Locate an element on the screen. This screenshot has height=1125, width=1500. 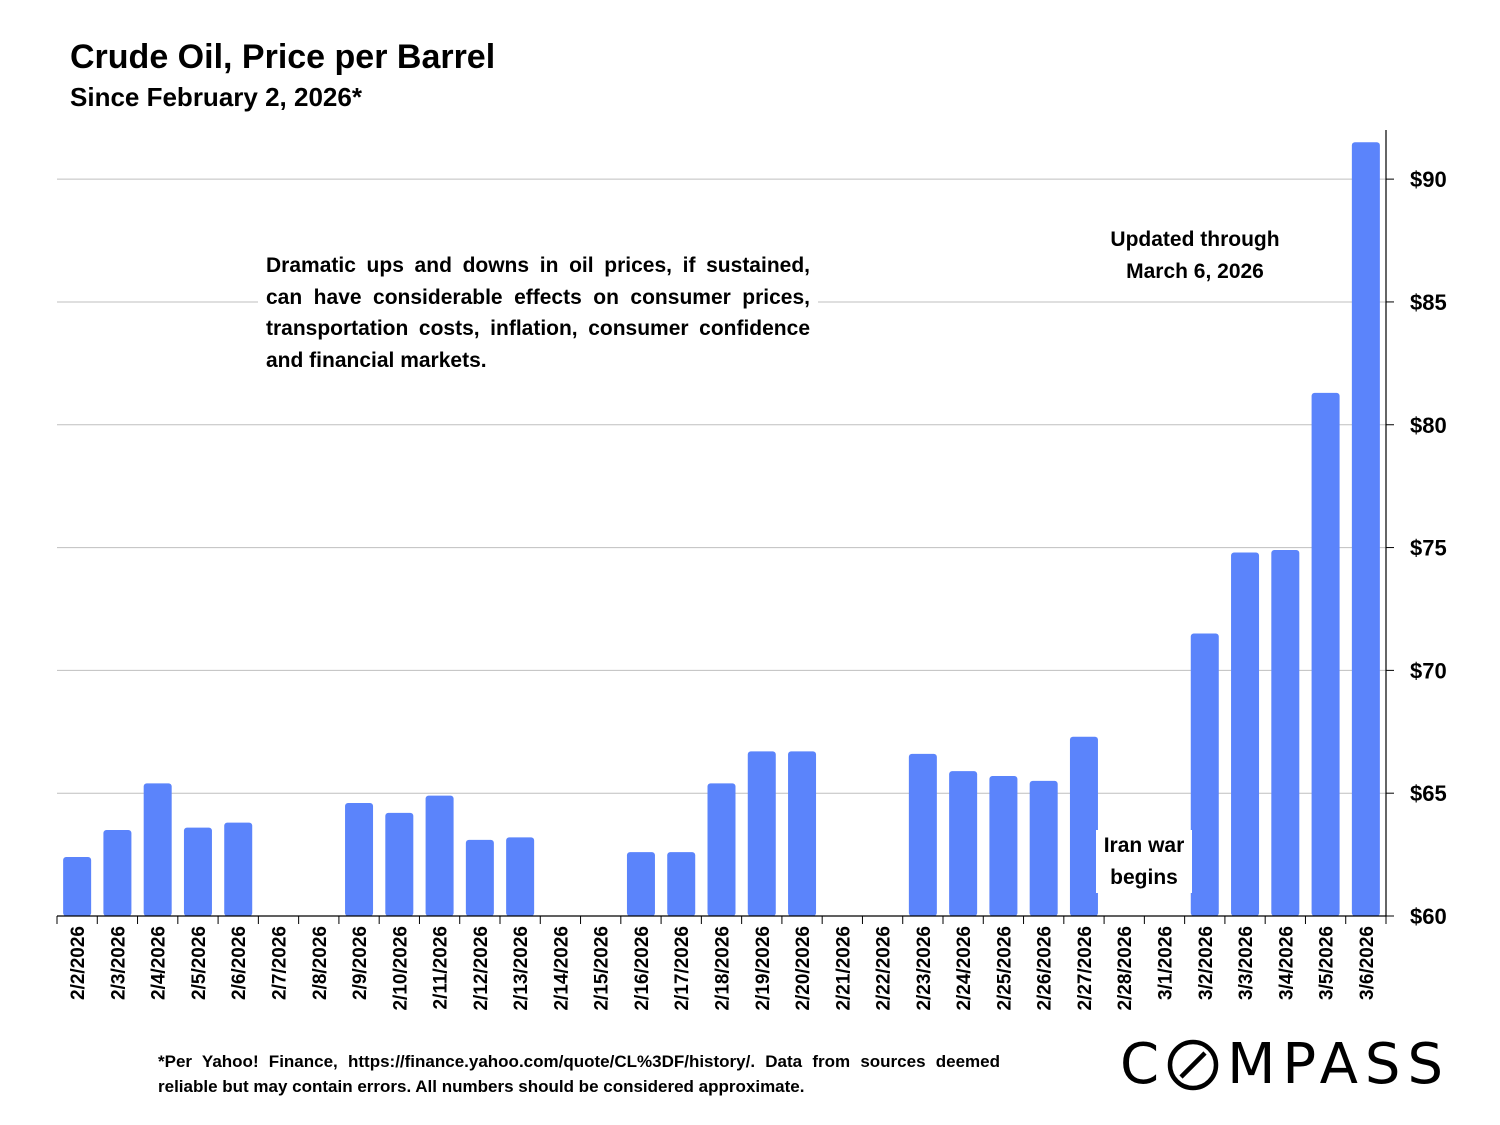
bar-2-5-2026 is located at coordinates (197, 871).